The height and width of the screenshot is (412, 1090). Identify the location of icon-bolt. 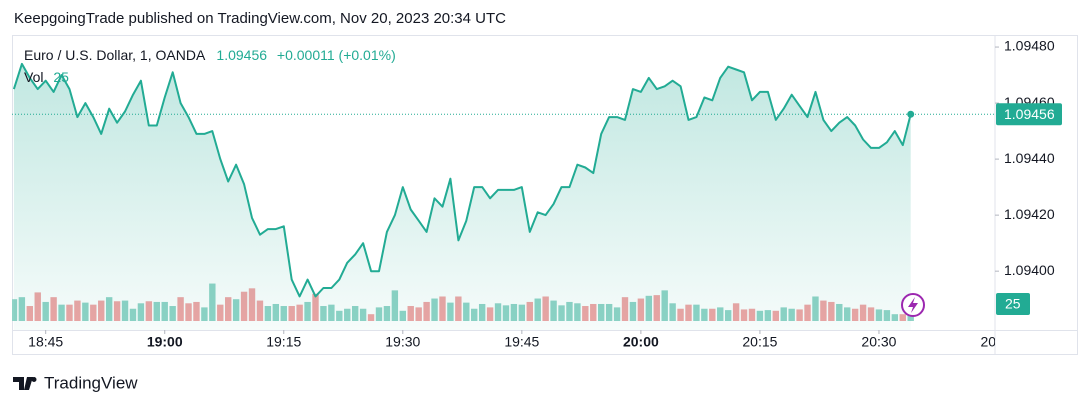
(913, 305).